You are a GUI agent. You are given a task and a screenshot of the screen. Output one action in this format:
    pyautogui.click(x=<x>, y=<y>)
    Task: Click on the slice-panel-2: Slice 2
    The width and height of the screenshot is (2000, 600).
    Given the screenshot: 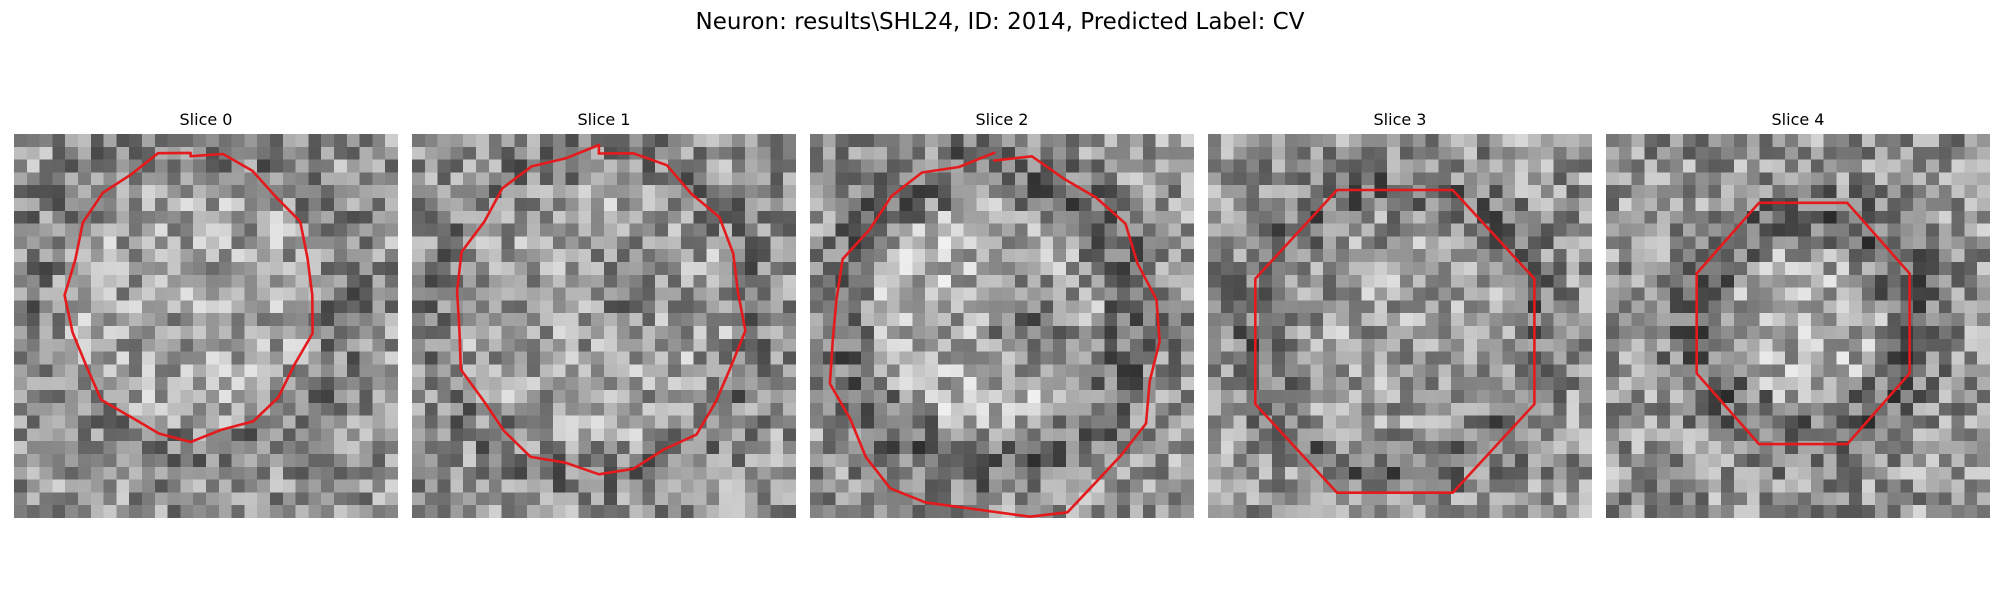 What is the action you would take?
    pyautogui.click(x=1002, y=314)
    